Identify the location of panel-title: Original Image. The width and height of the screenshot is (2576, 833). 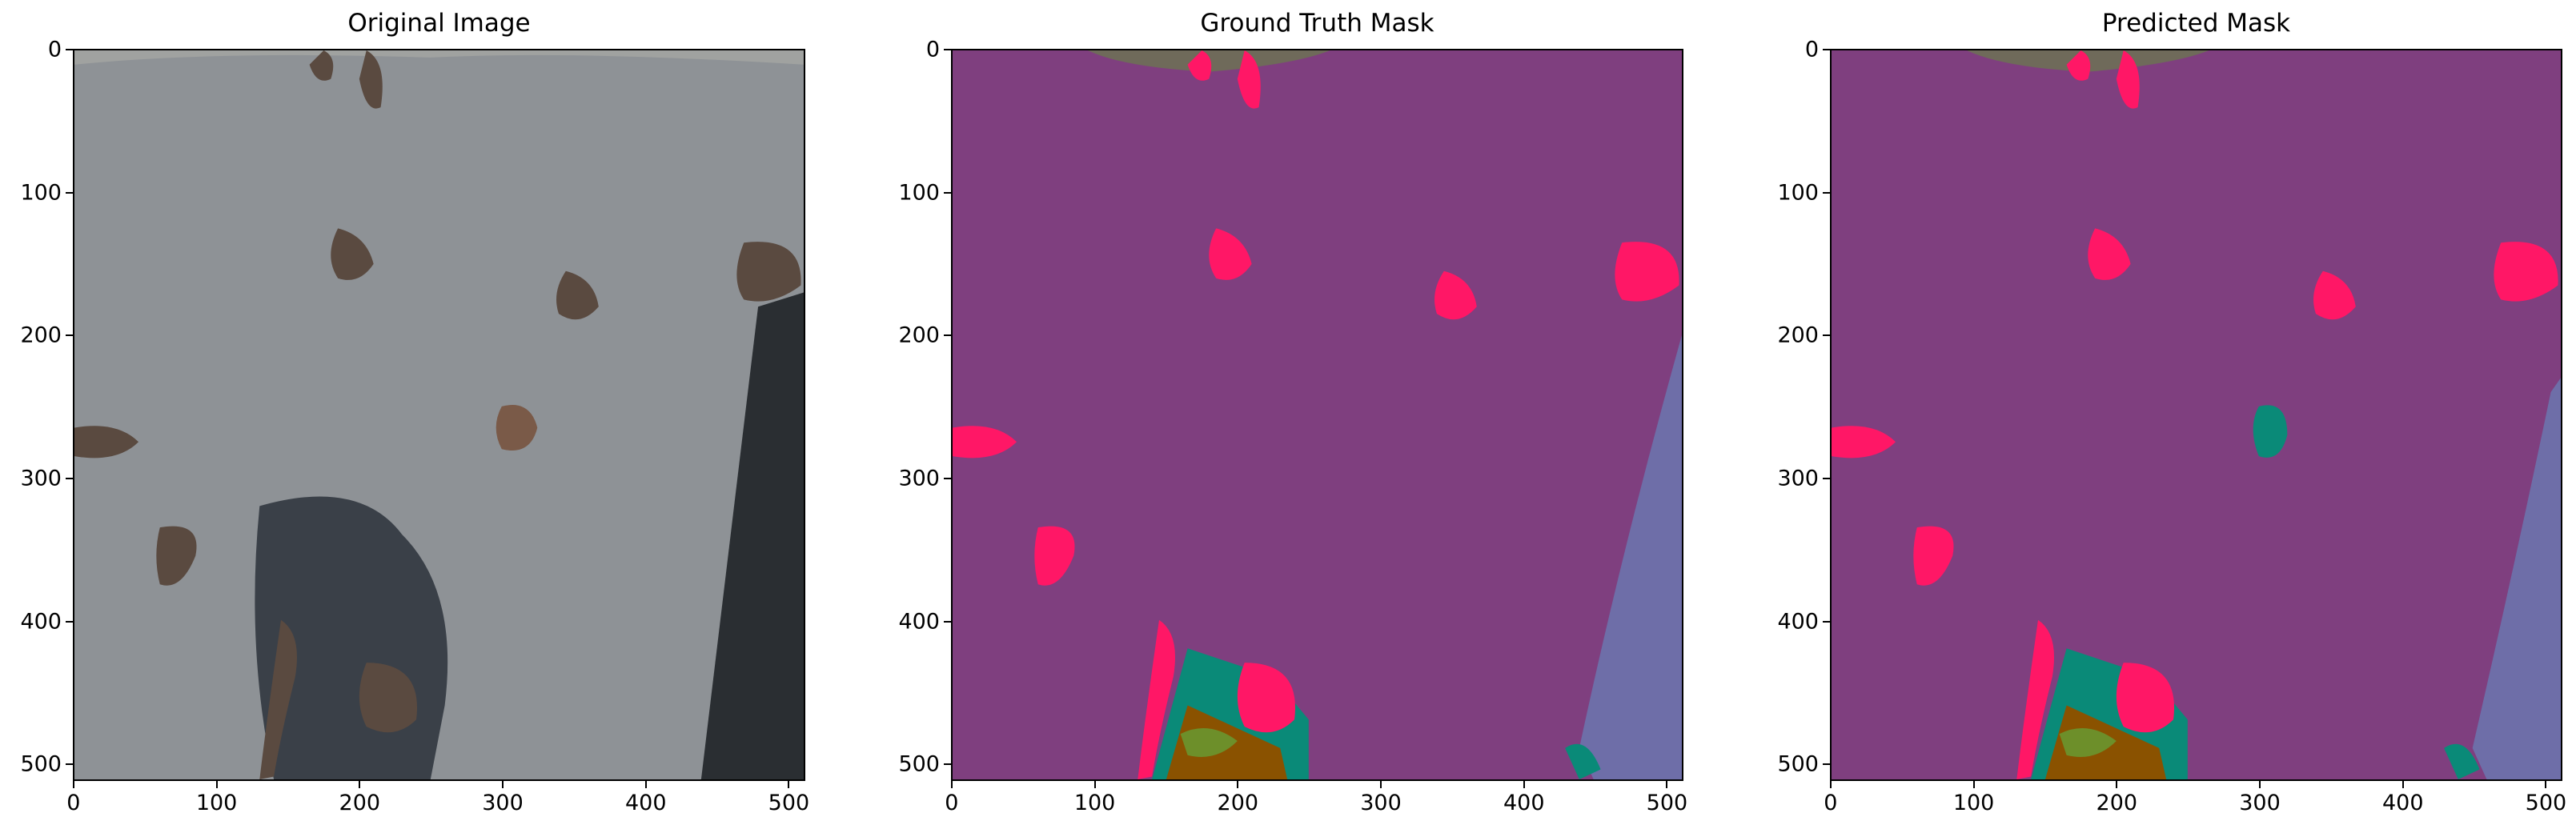
(439, 23).